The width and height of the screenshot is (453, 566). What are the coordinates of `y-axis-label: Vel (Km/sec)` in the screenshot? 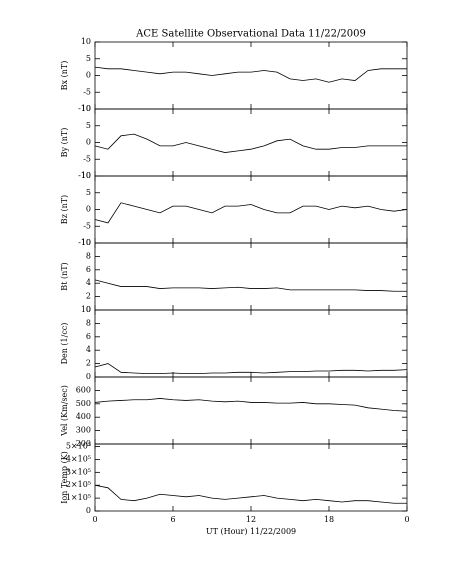 It's located at (64, 411).